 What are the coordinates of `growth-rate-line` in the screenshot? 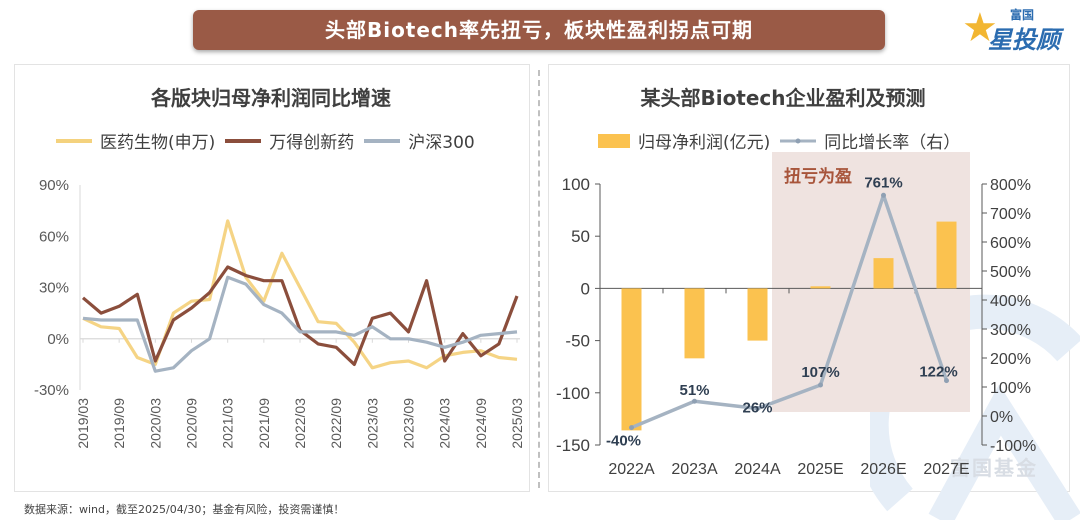 It's located at (789, 311).